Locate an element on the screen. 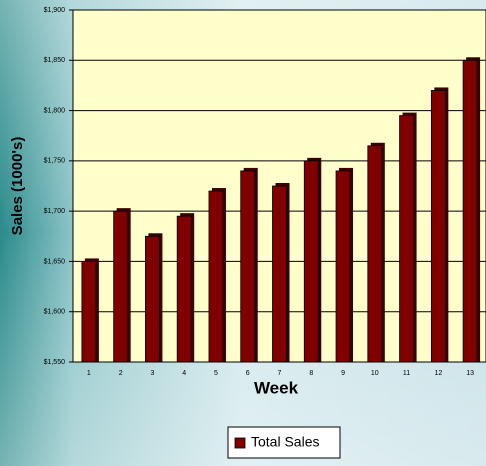  y-tick-label: $1,900 is located at coordinates (55, 10).